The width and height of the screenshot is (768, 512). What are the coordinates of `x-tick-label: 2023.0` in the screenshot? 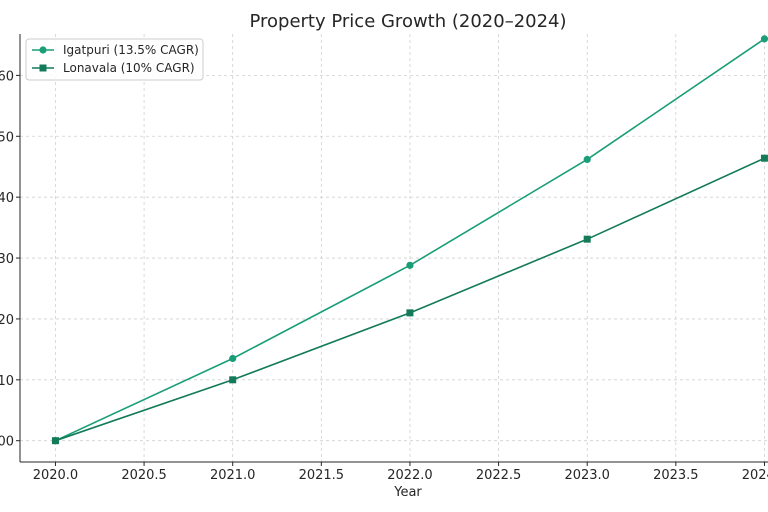 It's located at (587, 475).